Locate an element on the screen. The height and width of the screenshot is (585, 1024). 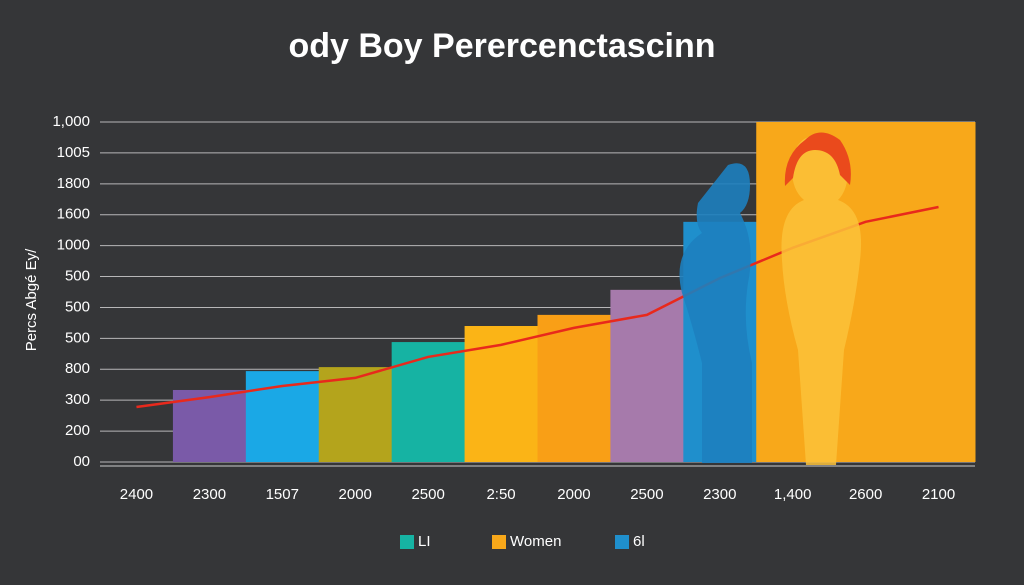
y-tick-label: 1005 is located at coordinates (73, 152).